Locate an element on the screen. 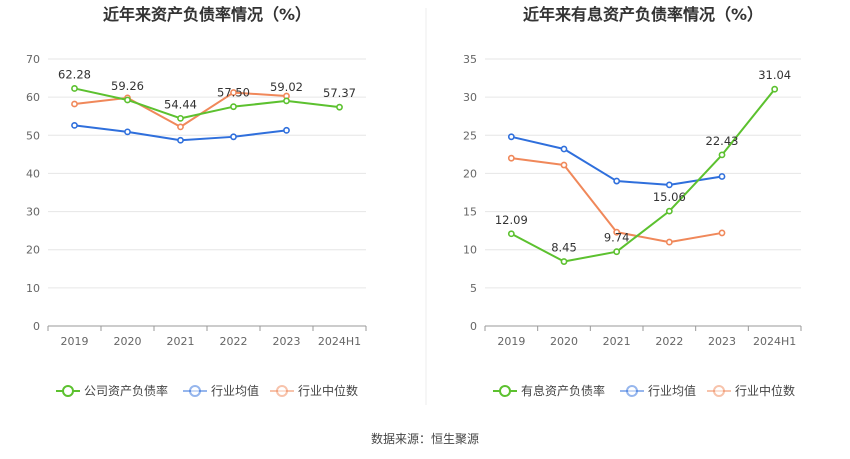 The height and width of the screenshot is (459, 850). data-label: 8.45 is located at coordinates (564, 248).